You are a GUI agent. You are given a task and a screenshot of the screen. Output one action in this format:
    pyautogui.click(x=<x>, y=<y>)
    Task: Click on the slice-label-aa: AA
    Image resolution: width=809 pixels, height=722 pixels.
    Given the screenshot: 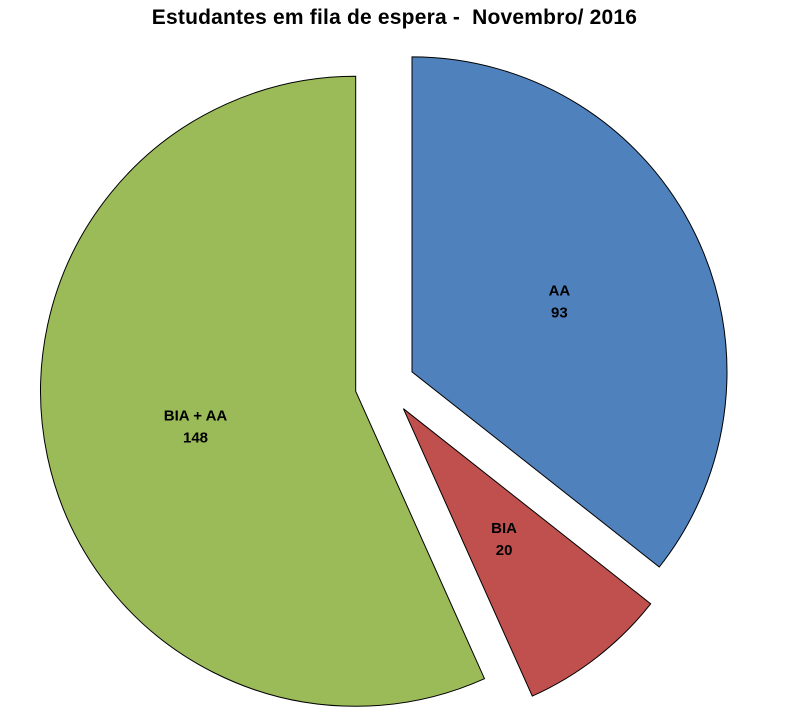 What is the action you would take?
    pyautogui.click(x=560, y=291)
    